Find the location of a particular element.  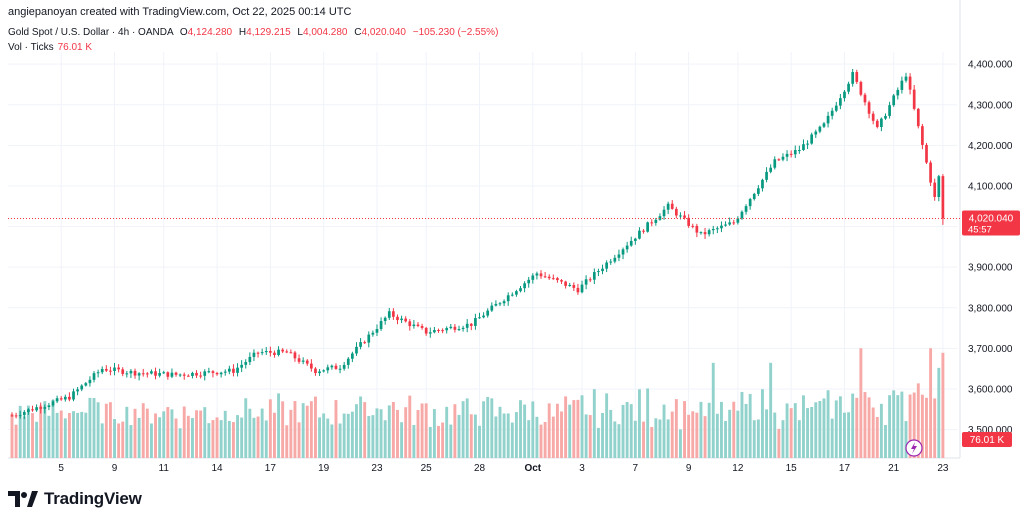

high-value: 4,129.215 is located at coordinates (268, 32).